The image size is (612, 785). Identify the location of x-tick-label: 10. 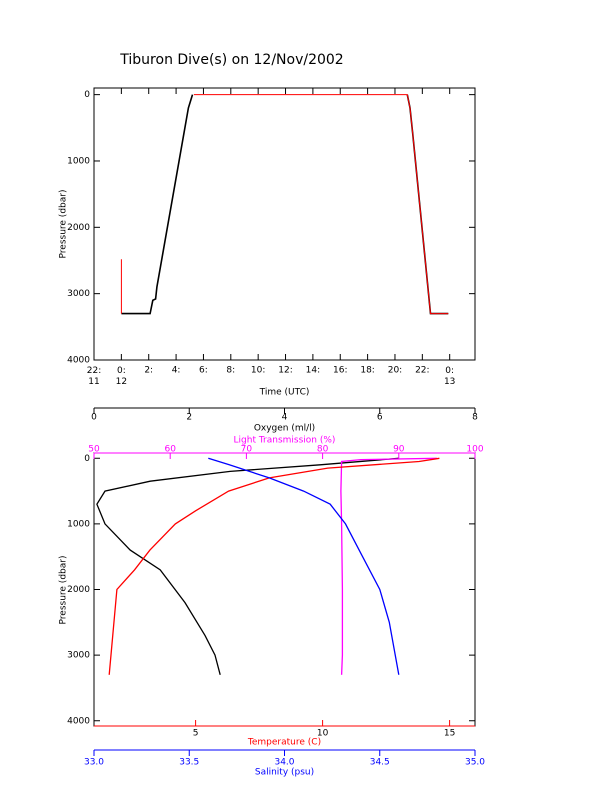
(323, 734).